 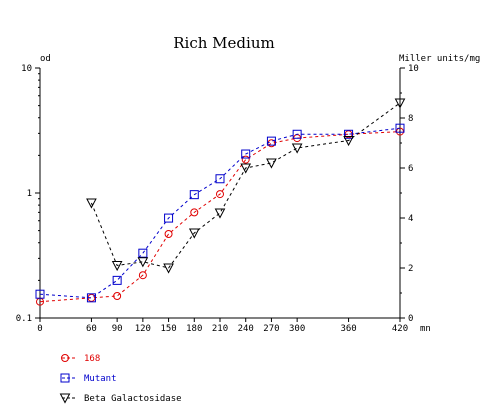 What do you see at coordinates (410, 219) in the screenshot?
I see `right-tick-label: 4` at bounding box center [410, 219].